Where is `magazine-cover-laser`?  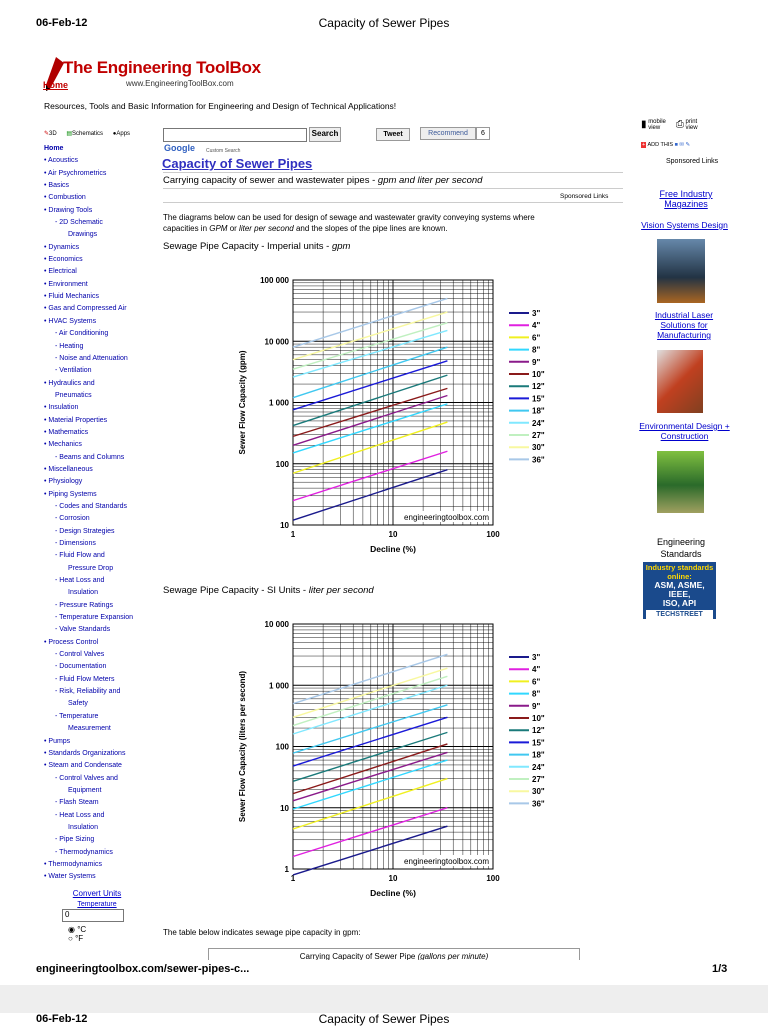
magazine-cover-laser is located at coordinates (680, 381).